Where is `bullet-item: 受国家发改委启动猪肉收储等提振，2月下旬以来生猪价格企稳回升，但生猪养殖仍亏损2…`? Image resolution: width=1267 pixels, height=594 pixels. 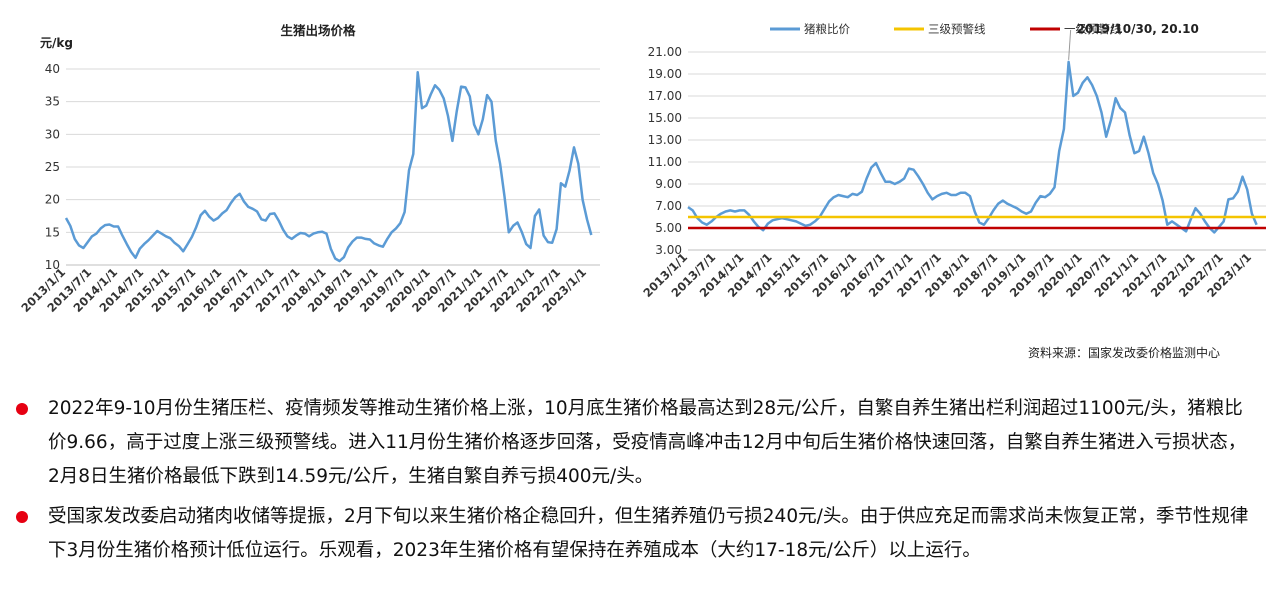 bullet-item: 受国家发改委启动猪肉收储等提振，2月下旬以来生猪价格企稳回升，但生猪养殖仍亏损2… is located at coordinates (634, 534).